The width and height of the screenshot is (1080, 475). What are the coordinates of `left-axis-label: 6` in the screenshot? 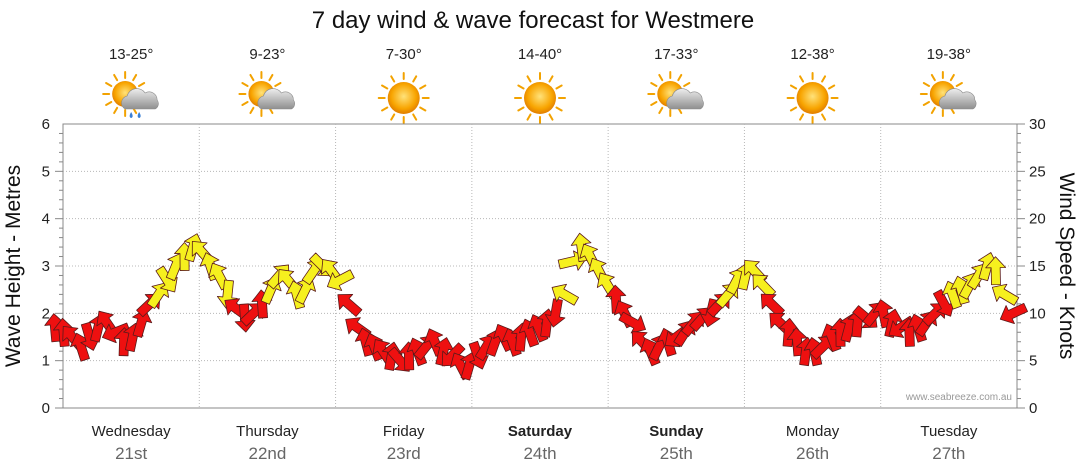 It's located at (46, 124).